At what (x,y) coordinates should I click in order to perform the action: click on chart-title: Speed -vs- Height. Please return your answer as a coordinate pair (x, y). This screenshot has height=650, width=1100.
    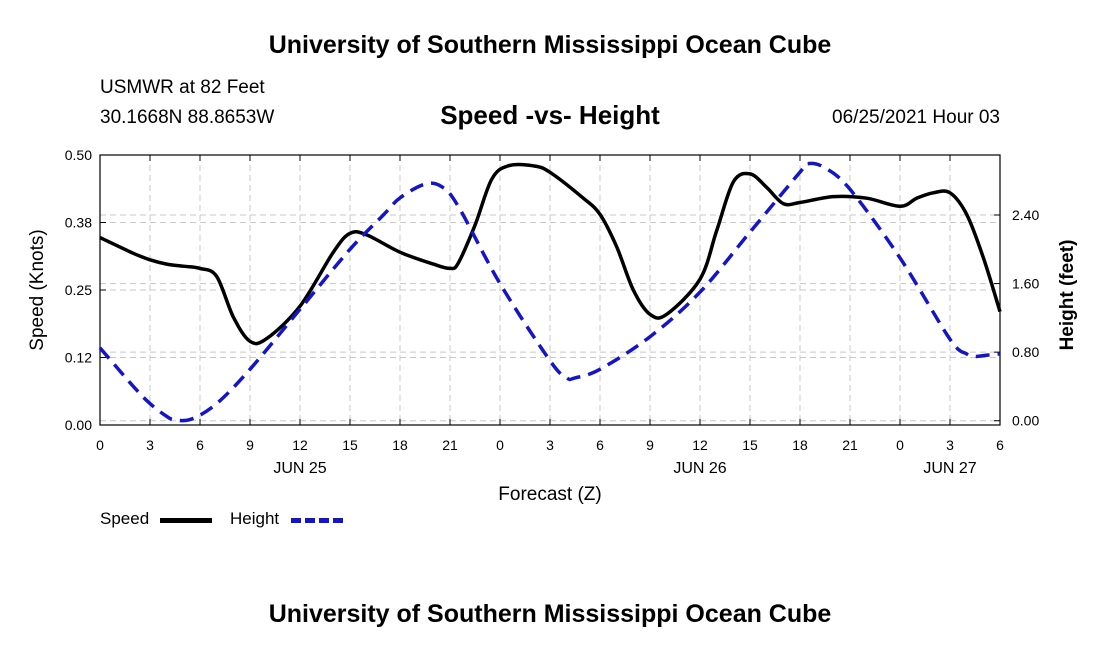
    Looking at the image, I should click on (550, 115).